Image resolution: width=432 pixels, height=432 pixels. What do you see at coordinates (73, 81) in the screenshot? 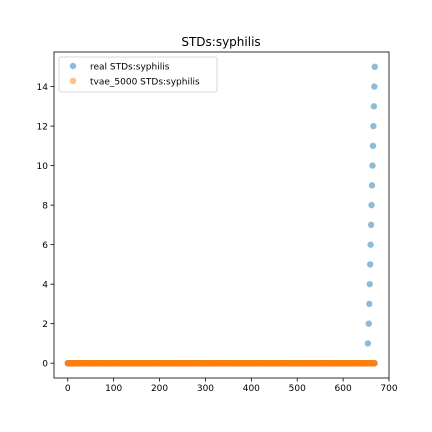
I see `legend-marker-tvae` at bounding box center [73, 81].